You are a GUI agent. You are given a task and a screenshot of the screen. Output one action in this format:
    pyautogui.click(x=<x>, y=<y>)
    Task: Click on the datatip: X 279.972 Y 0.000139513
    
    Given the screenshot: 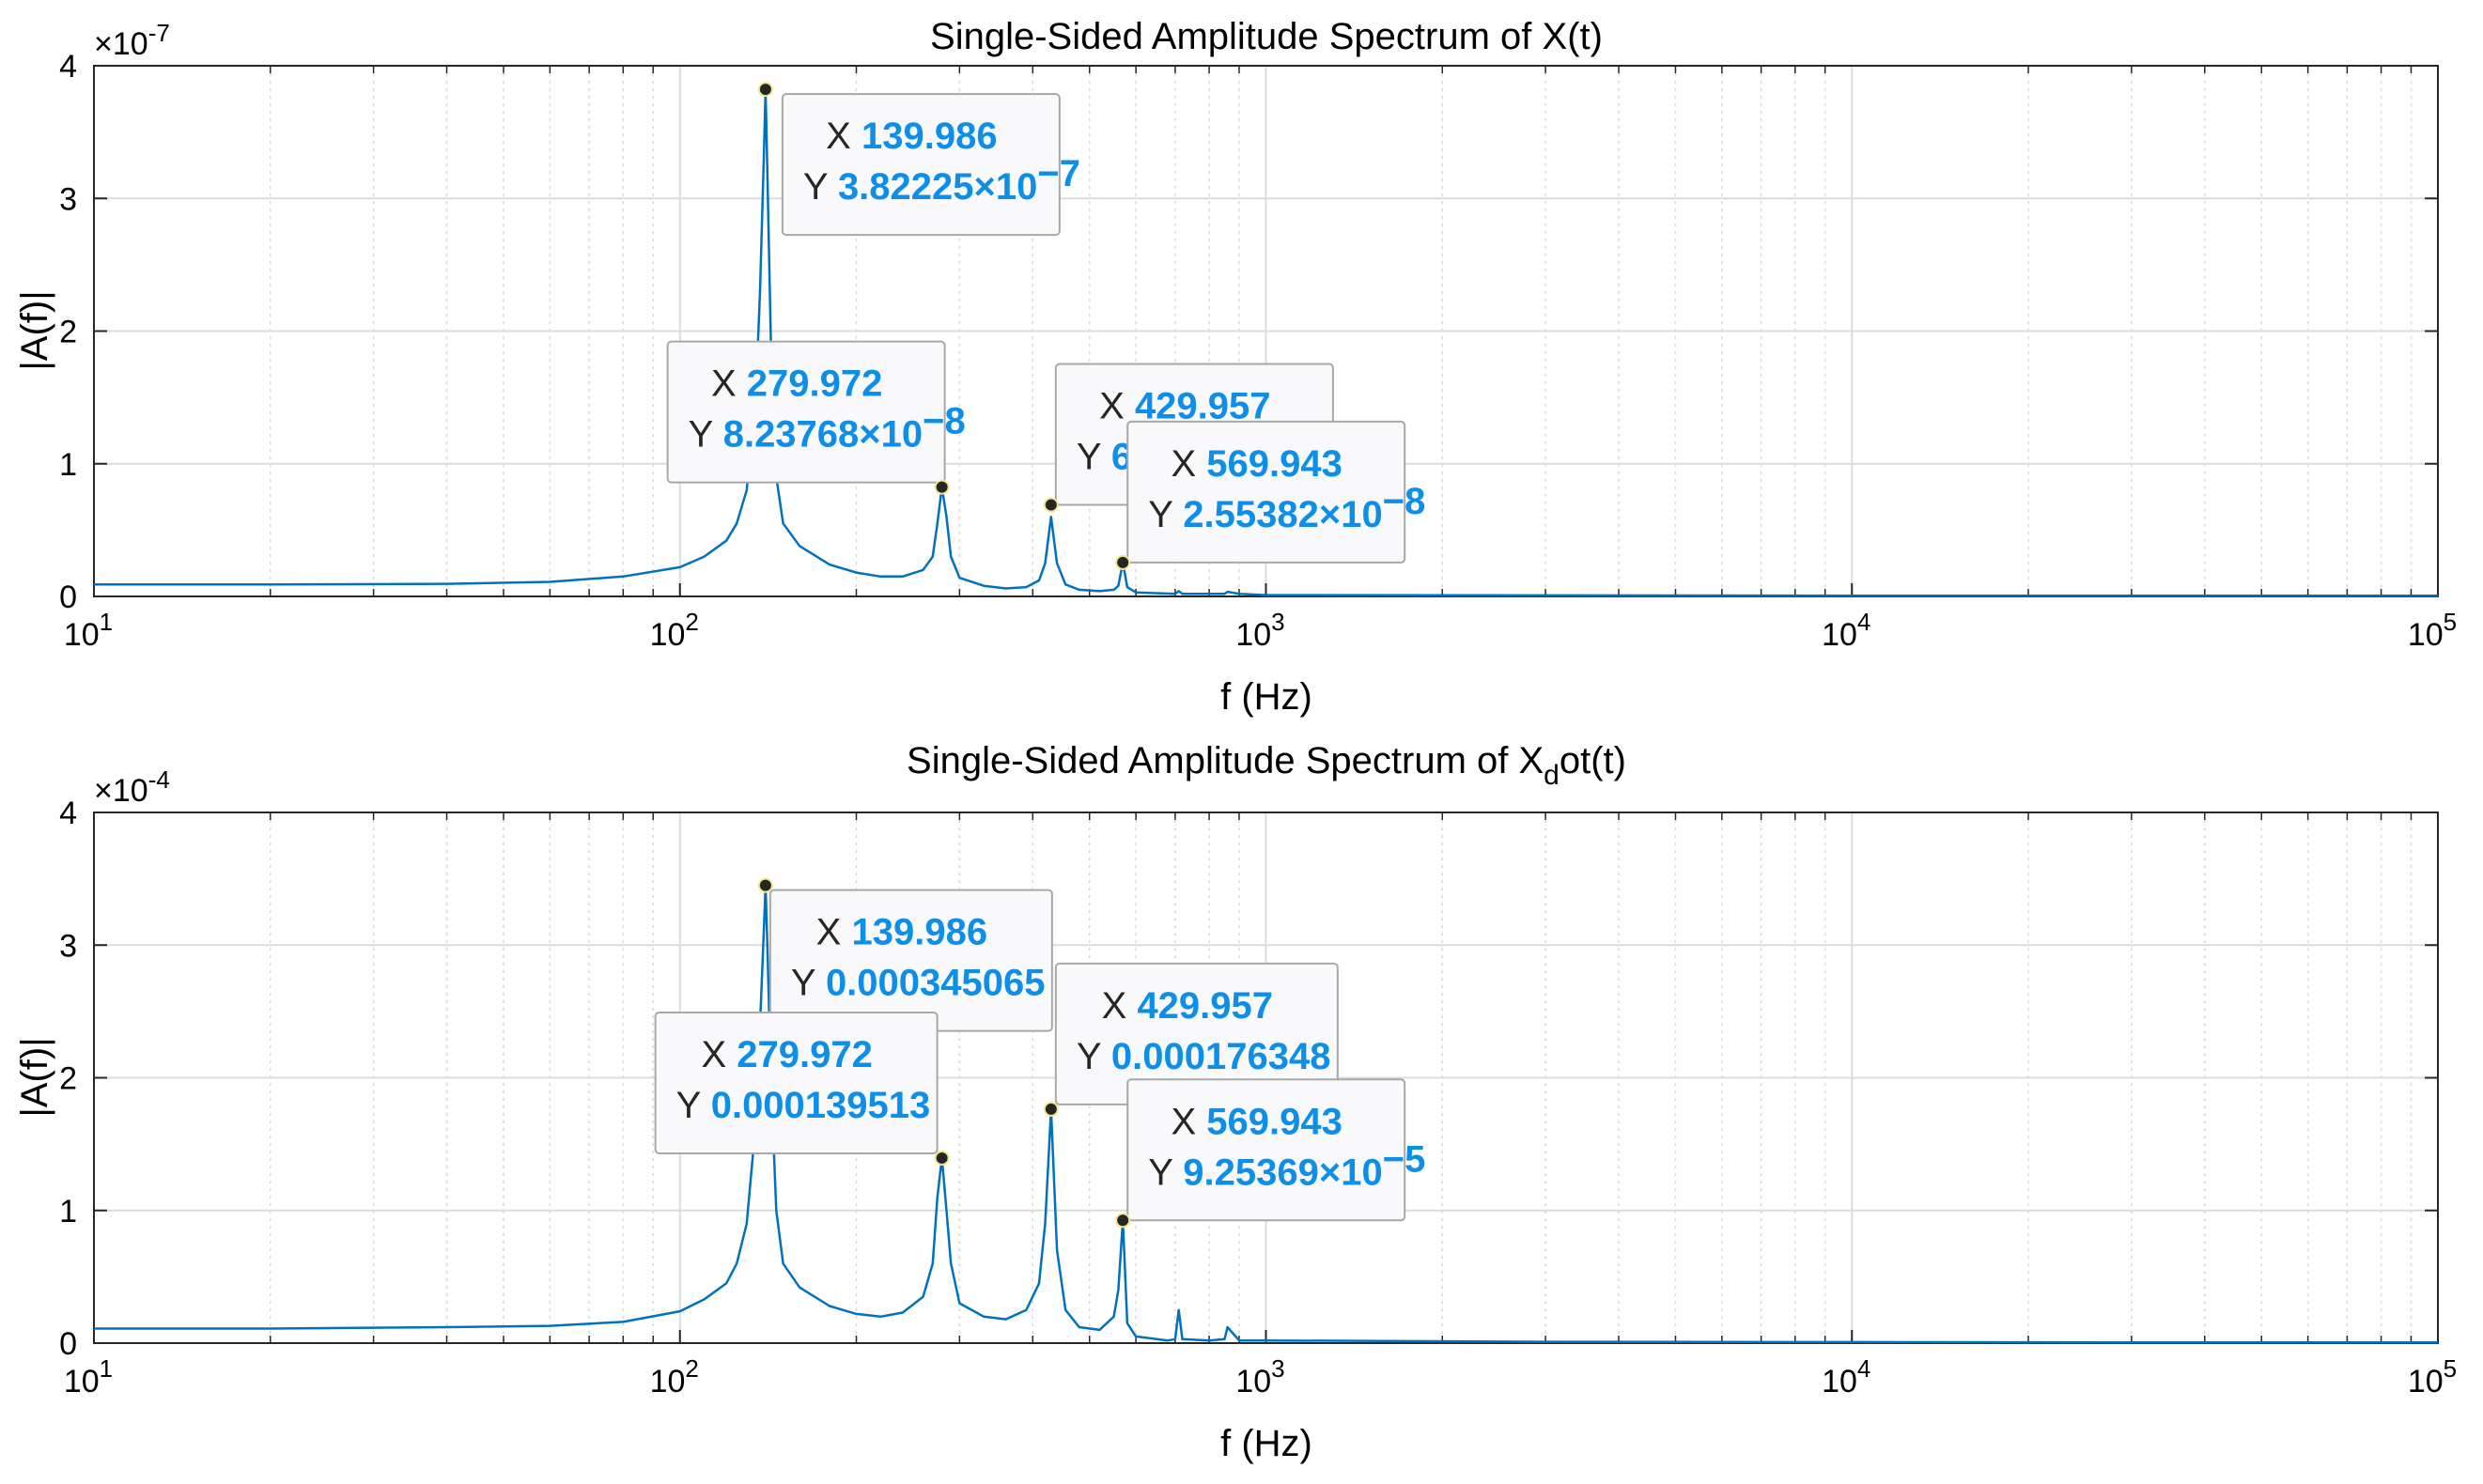 What is the action you would take?
    pyautogui.click(x=802, y=1088)
    